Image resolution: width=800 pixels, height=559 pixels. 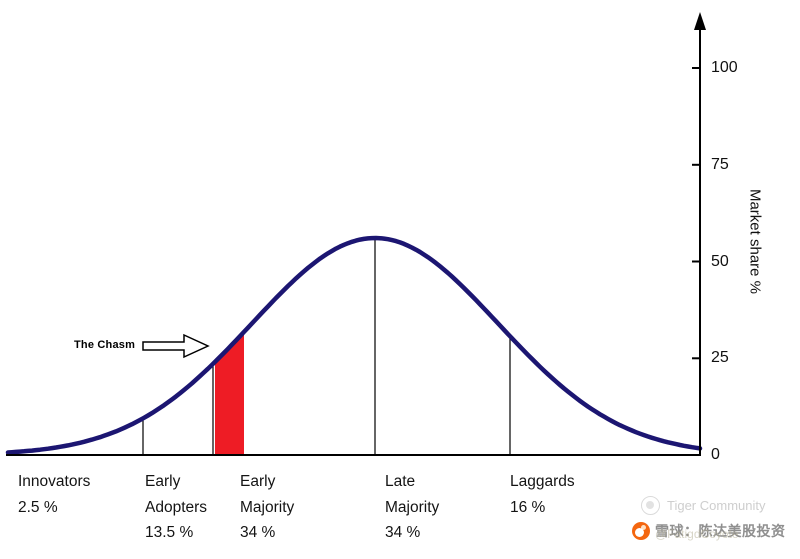 I want to click on xueqiu-watermark: 雪球：陈达美股投资, so click(x=709, y=531).